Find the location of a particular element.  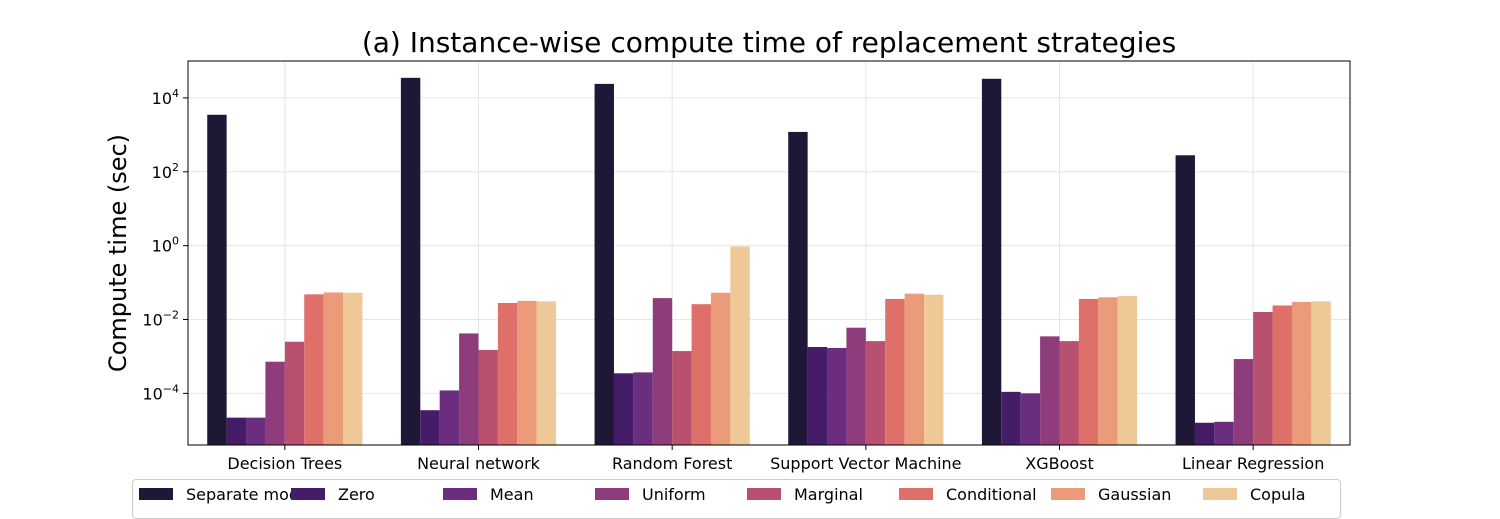

y-tick-label: 10⁰ is located at coordinates (165, 245).